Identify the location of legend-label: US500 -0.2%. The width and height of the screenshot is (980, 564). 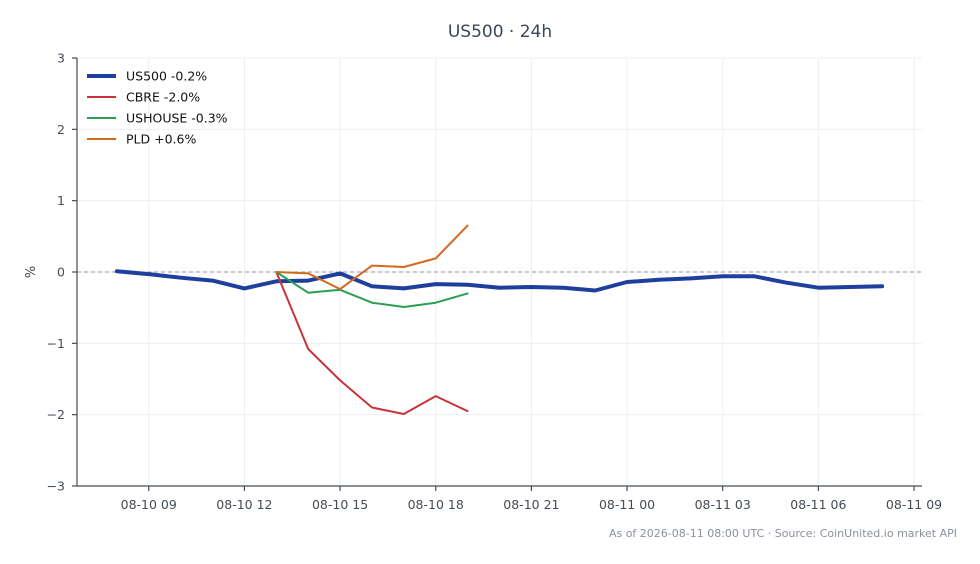
(166, 76).